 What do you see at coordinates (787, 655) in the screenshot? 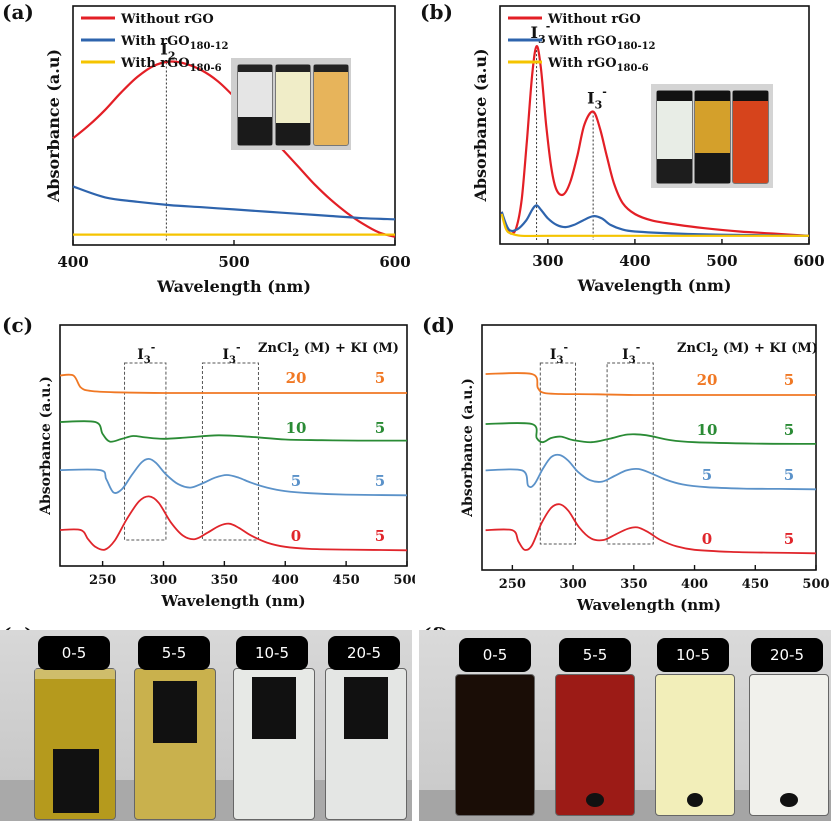
I see `tag-f-4: 20-5` at bounding box center [787, 655].